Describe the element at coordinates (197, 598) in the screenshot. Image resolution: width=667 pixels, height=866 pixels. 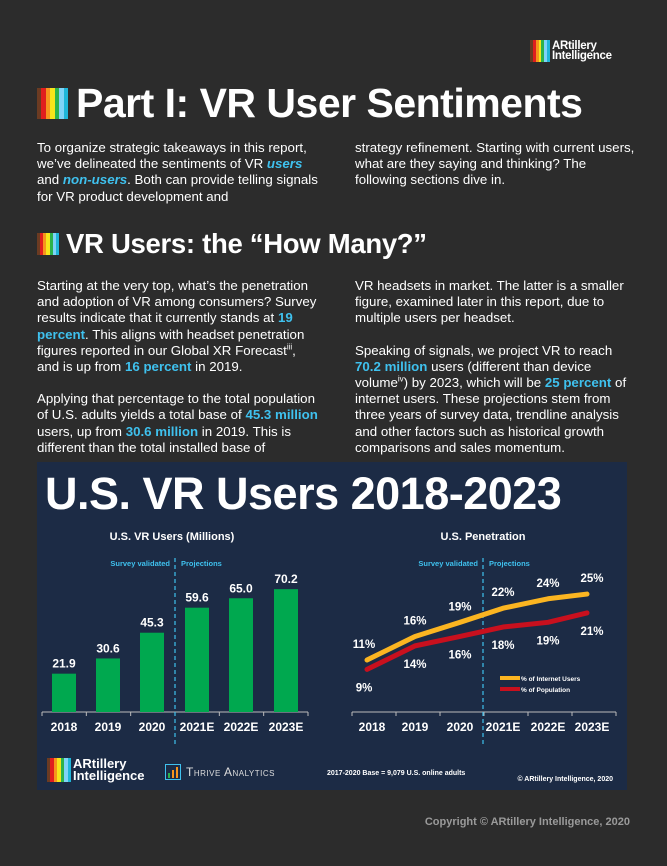
I see `bar-value-label: 59.6` at that location.